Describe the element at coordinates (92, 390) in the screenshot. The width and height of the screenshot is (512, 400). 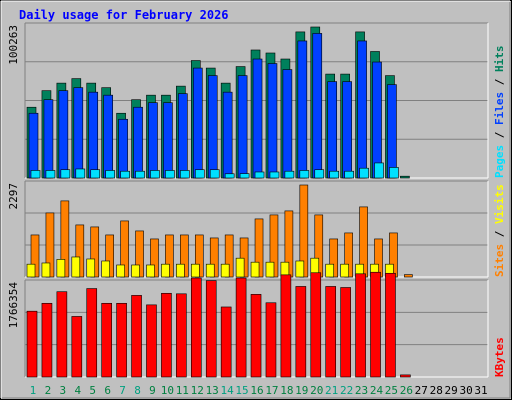
I see `day-label-5: 5` at that location.